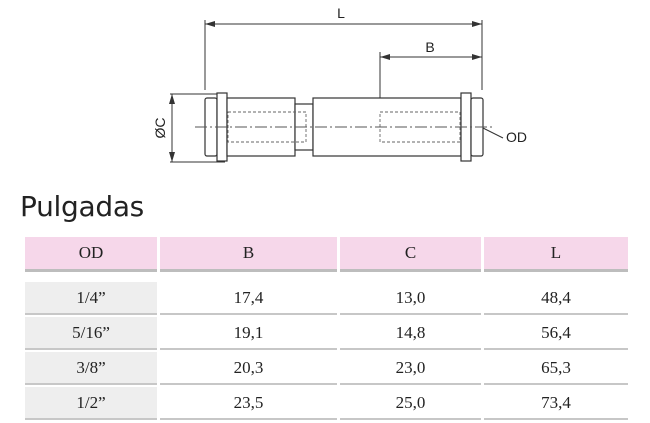  What do you see at coordinates (385, 57) in the screenshot?
I see `b-arrow-left` at bounding box center [385, 57].